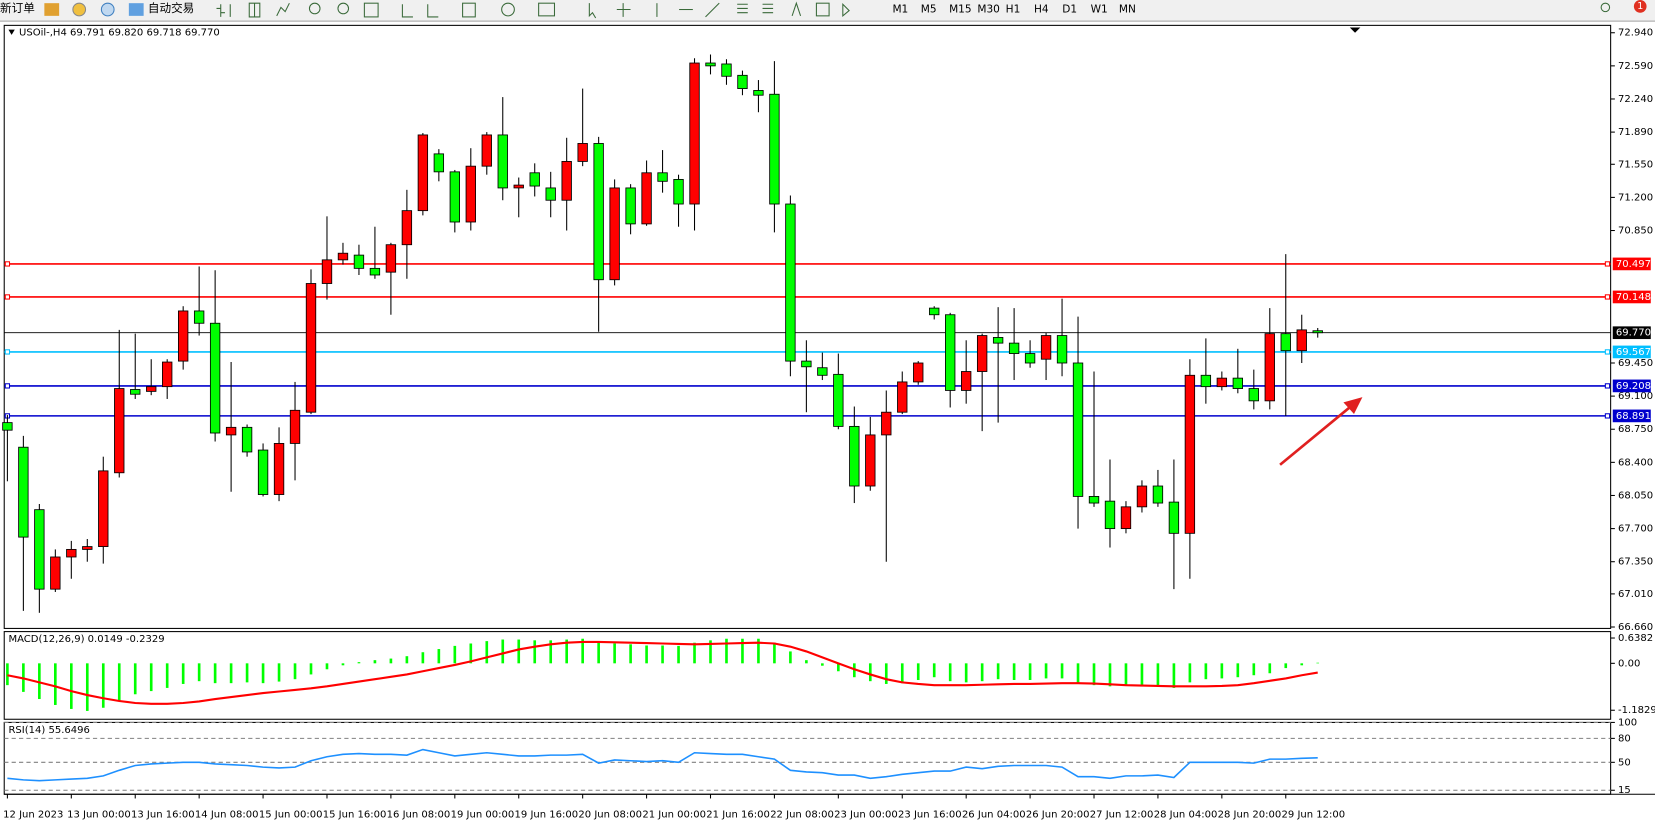 The image size is (1655, 827). I want to click on x-tick-label: 26 Jun 04:00, so click(994, 814).